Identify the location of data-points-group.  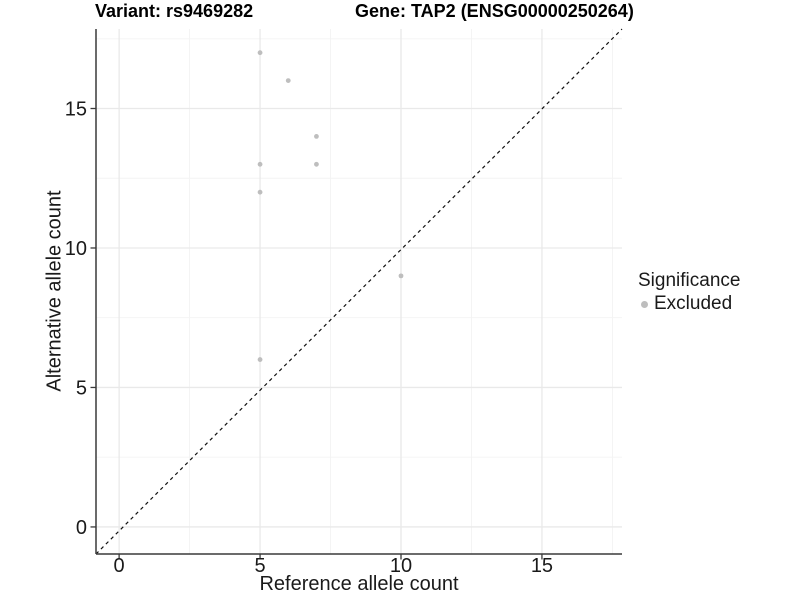
(330, 206).